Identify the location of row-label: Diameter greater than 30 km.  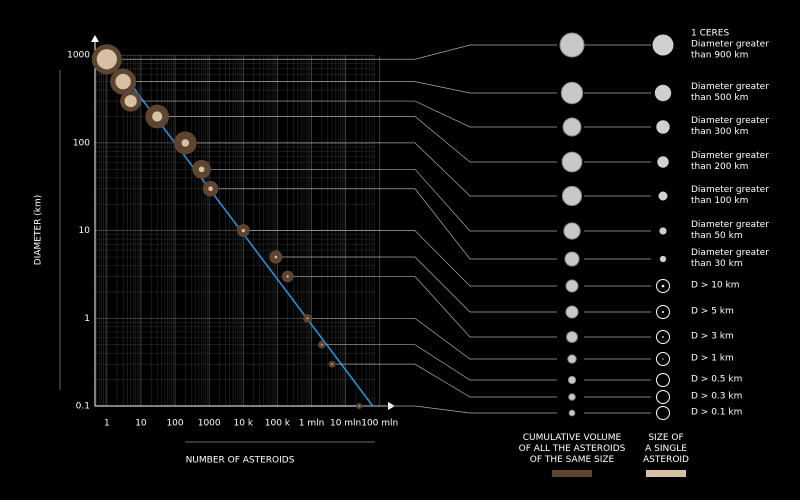
(730, 258).